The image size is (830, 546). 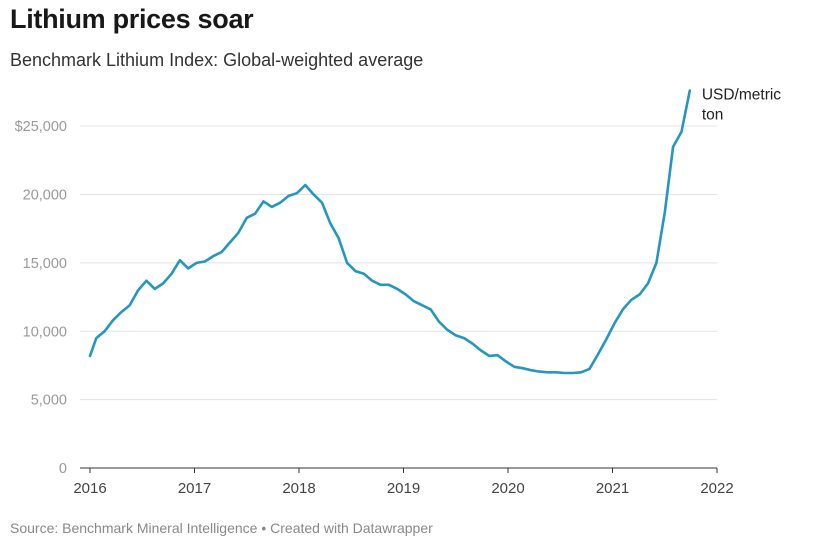 What do you see at coordinates (741, 95) in the screenshot?
I see `unit-label-line-1: USD/metric` at bounding box center [741, 95].